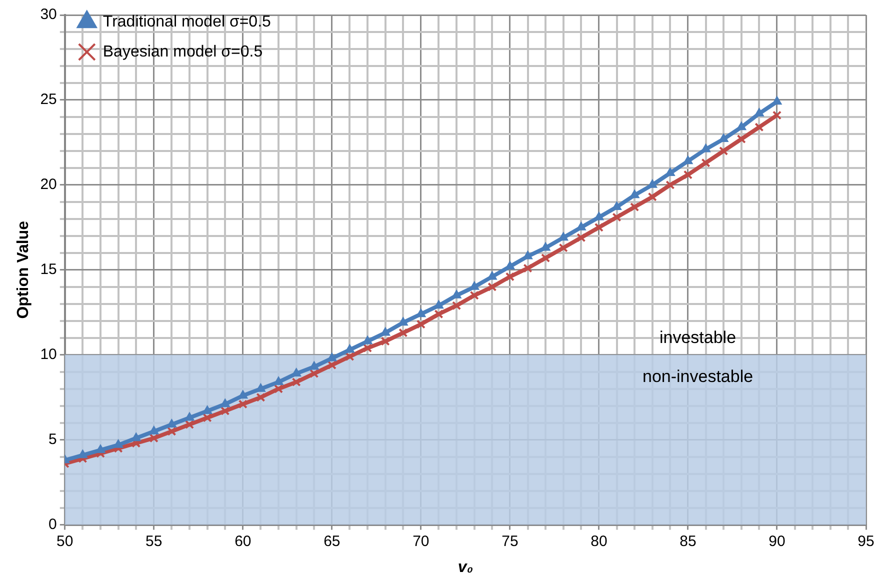 The height and width of the screenshot is (586, 886). What do you see at coordinates (510, 541) in the screenshot?
I see `x-tick-label: 75` at bounding box center [510, 541].